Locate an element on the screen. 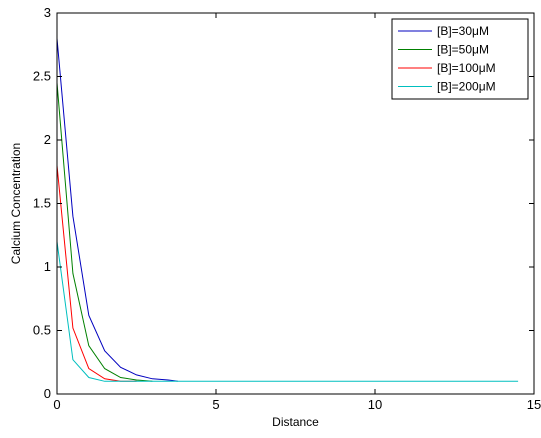 The height and width of the screenshot is (438, 541). x-tick-label: 0 is located at coordinates (56, 404).